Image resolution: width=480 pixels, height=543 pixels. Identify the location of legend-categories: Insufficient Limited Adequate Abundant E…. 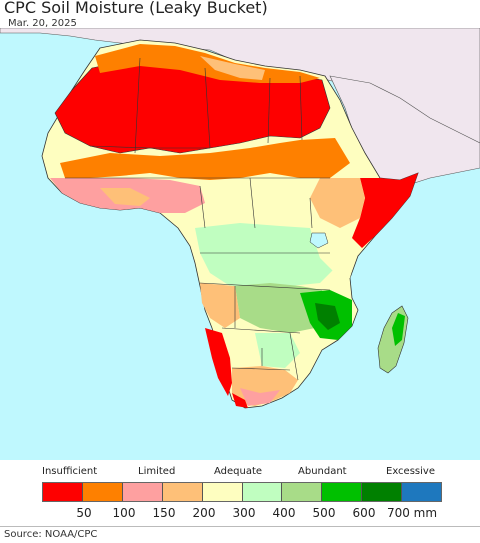
(240, 473).